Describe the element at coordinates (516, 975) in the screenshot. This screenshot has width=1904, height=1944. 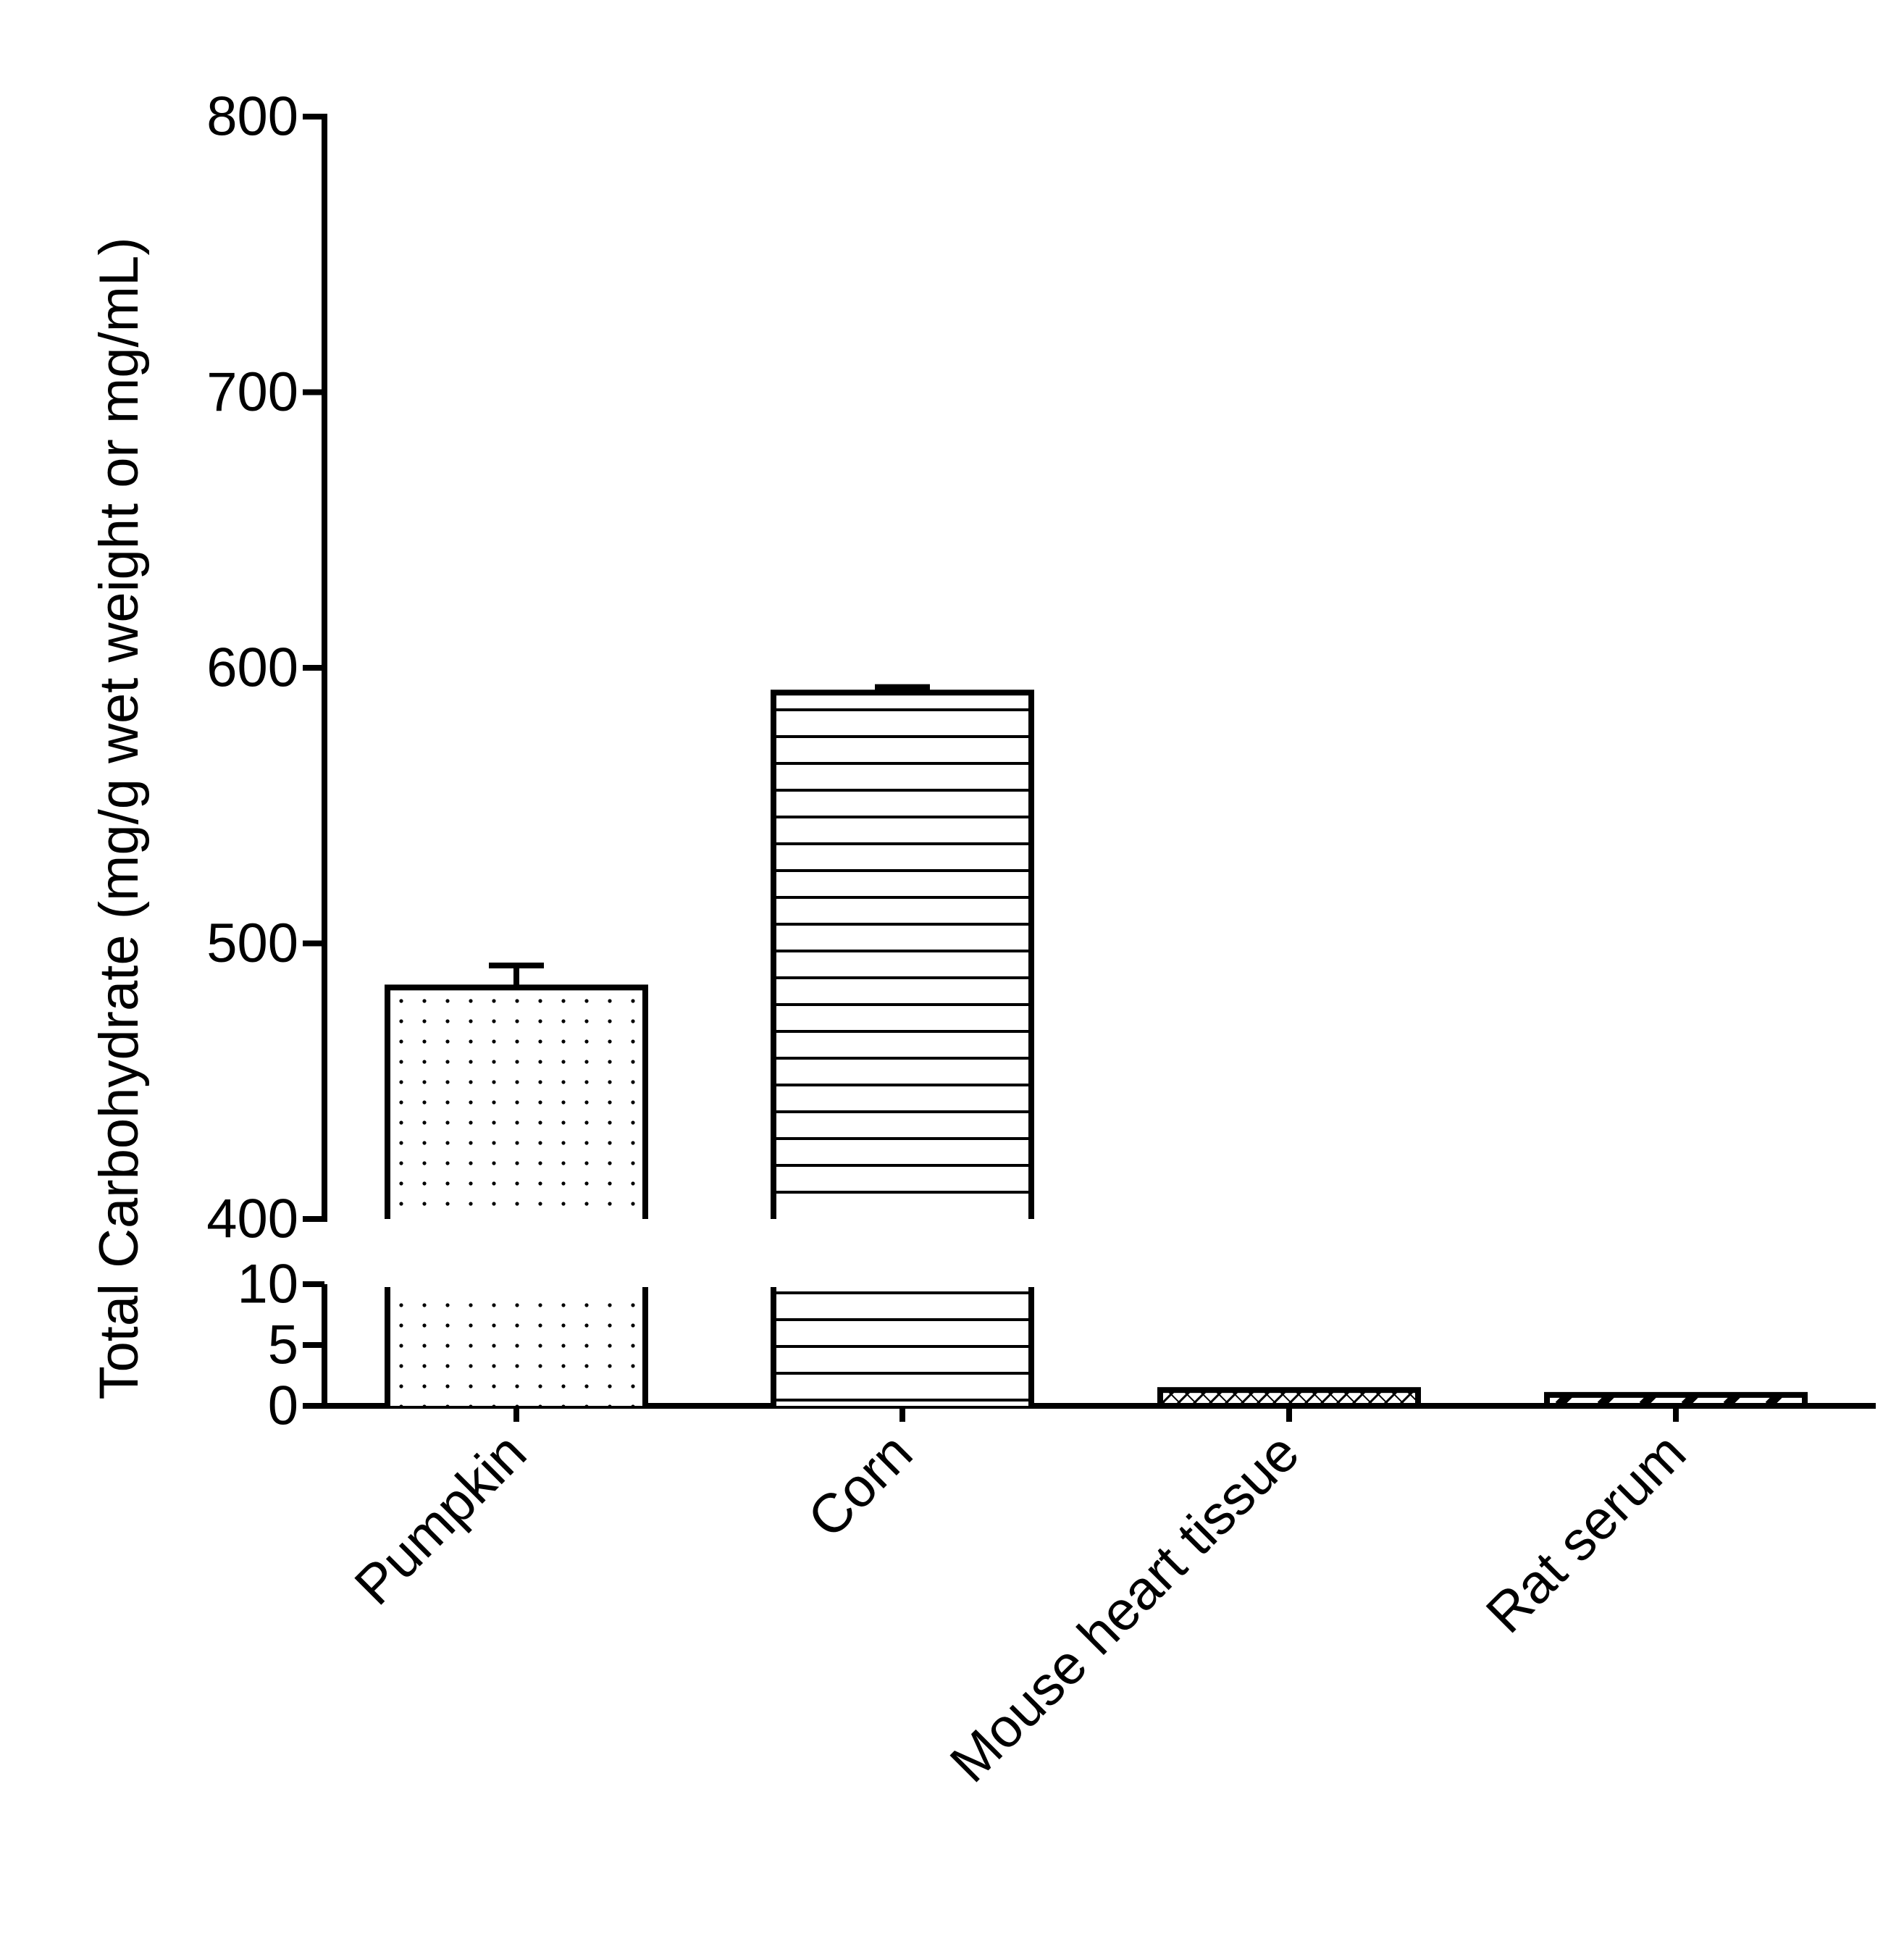
I see `error-bar-pumpkin` at that location.